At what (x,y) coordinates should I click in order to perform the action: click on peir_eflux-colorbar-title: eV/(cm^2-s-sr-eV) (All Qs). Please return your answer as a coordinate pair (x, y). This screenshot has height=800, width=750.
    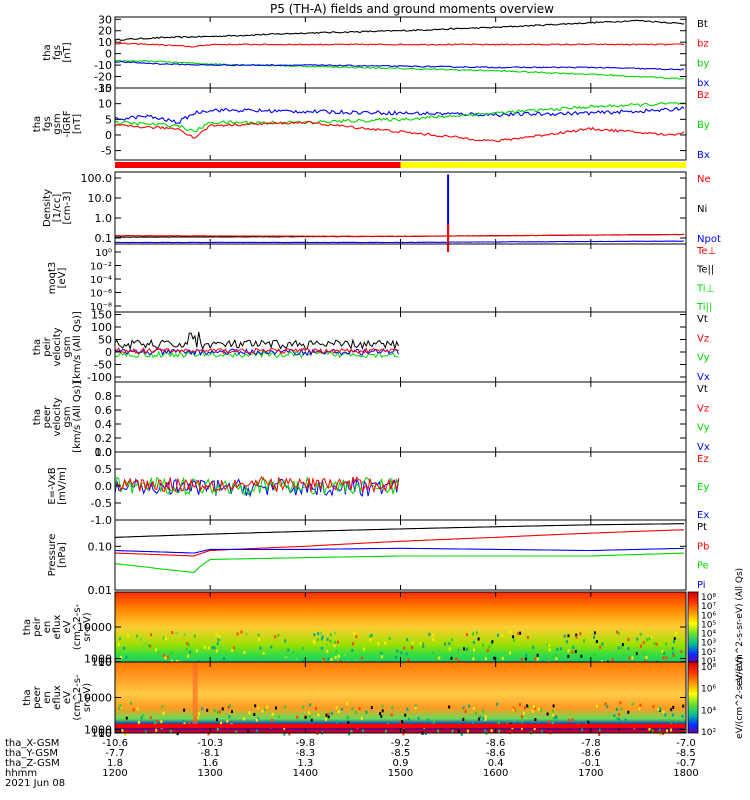
    Looking at the image, I should click on (740, 627).